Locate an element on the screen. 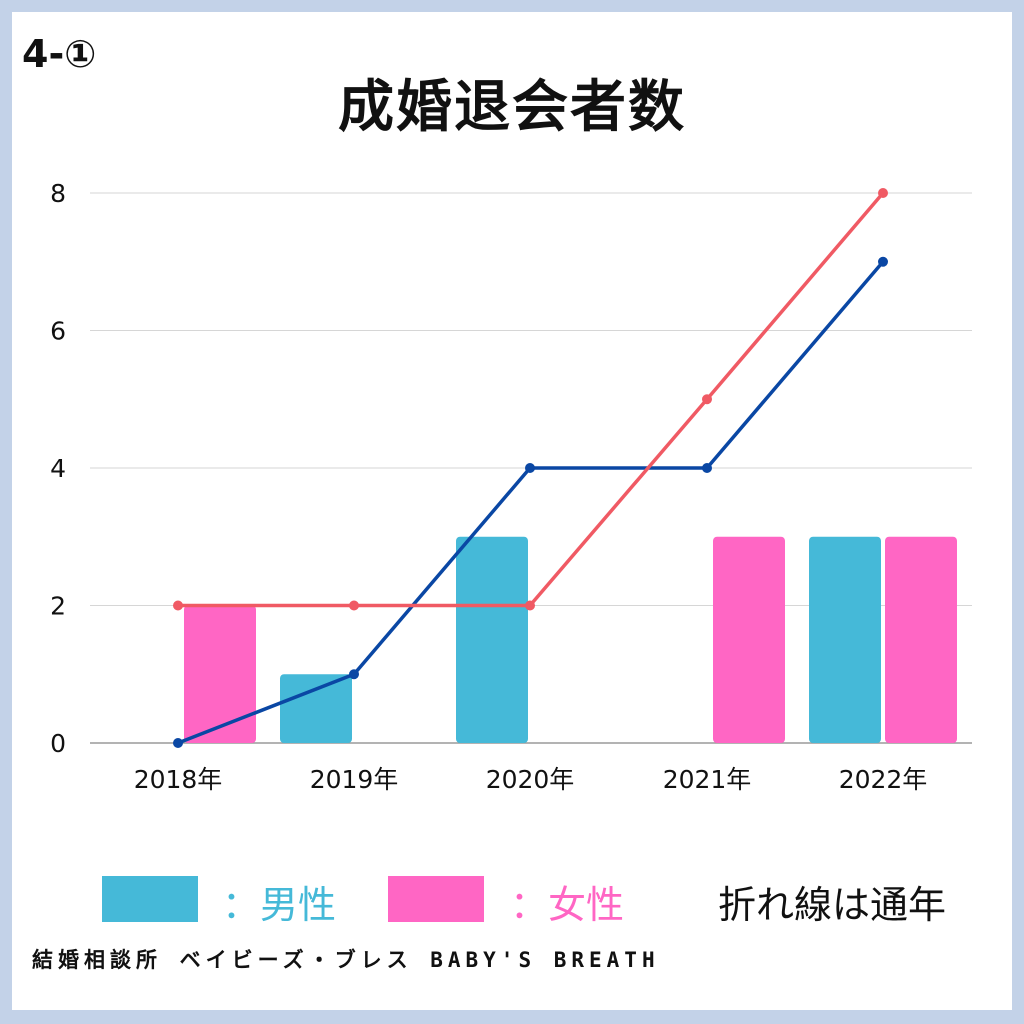 The width and height of the screenshot is (1024, 1024). y-tick-label: 8 is located at coordinates (58, 193).